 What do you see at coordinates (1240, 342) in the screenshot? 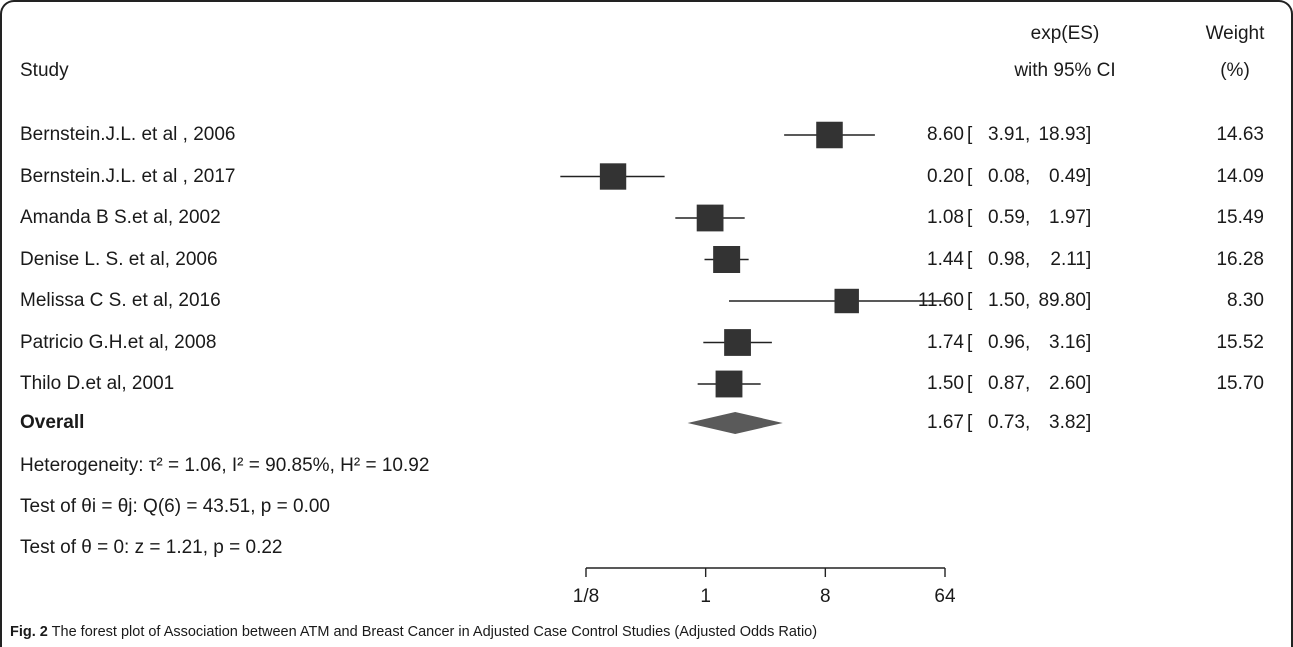
I see `study-weight: 15.52` at bounding box center [1240, 342].